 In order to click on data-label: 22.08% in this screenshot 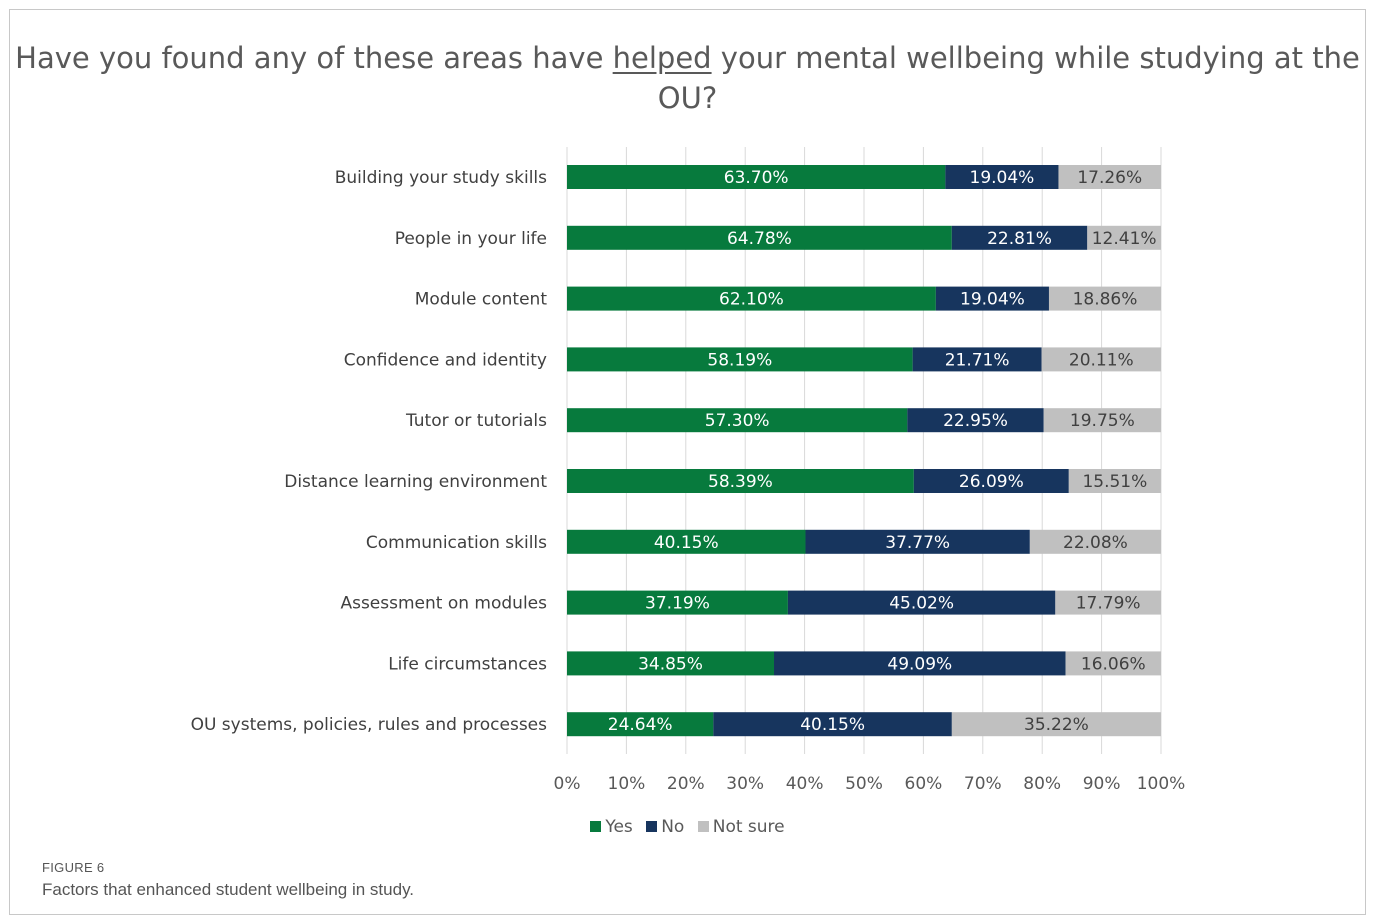, I will do `click(1095, 543)`.